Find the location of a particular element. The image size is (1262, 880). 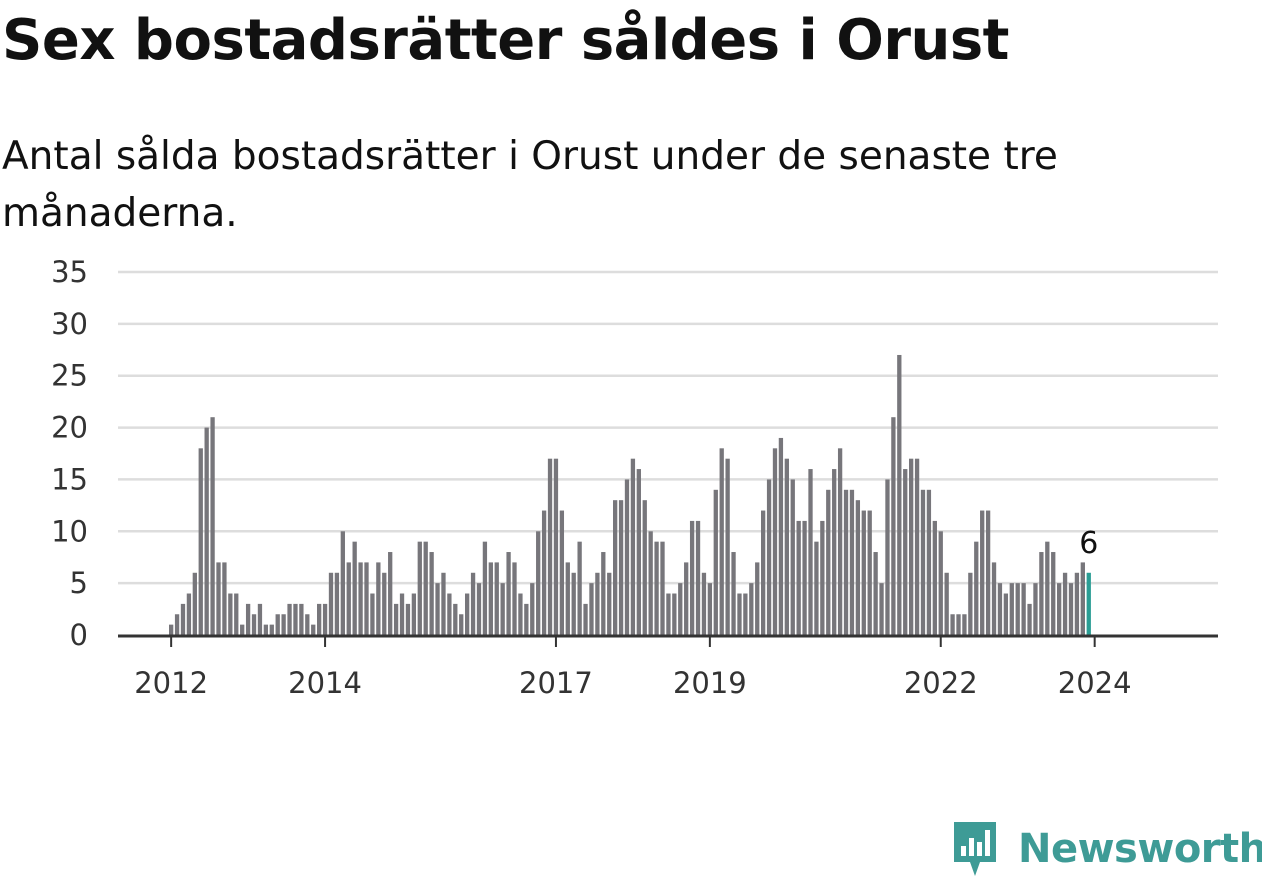

logo-text: Newsworthy is located at coordinates (1140, 849).